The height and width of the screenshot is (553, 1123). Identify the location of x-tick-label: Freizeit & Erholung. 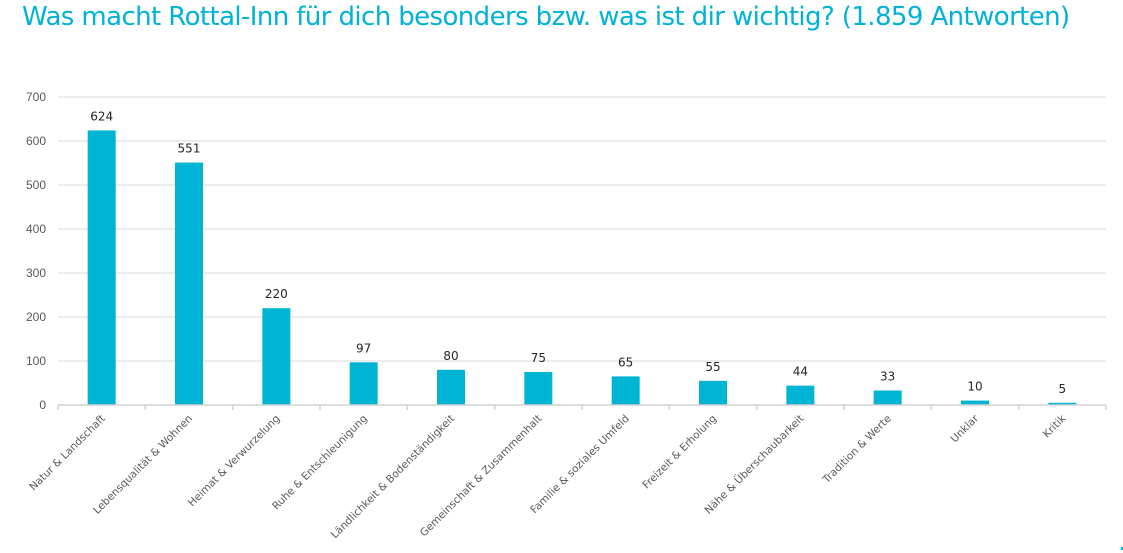
(679, 452).